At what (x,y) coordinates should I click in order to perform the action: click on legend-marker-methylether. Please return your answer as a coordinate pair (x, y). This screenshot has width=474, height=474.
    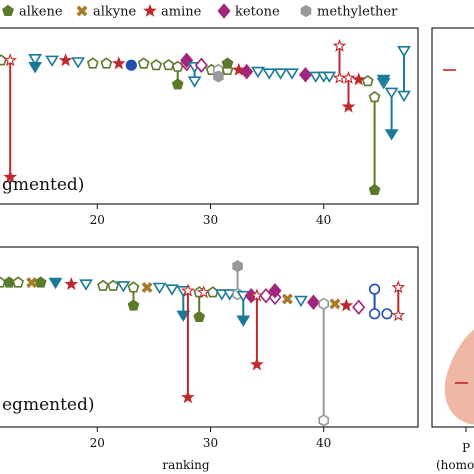
    Looking at the image, I should click on (306, 11).